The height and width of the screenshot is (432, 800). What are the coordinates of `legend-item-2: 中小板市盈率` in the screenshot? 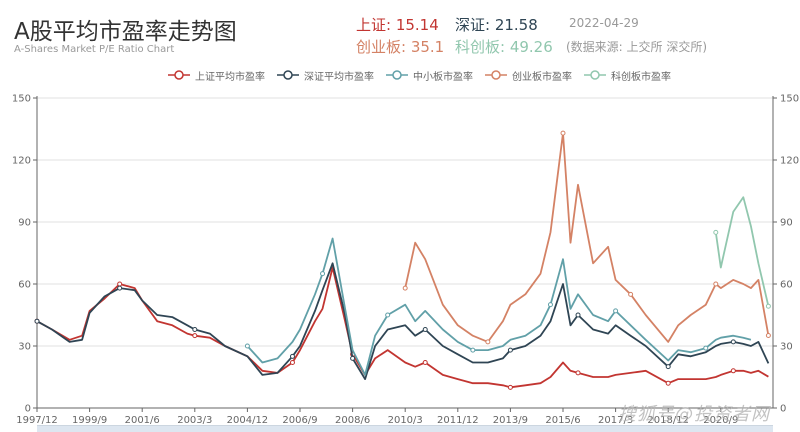 It's located at (429, 75).